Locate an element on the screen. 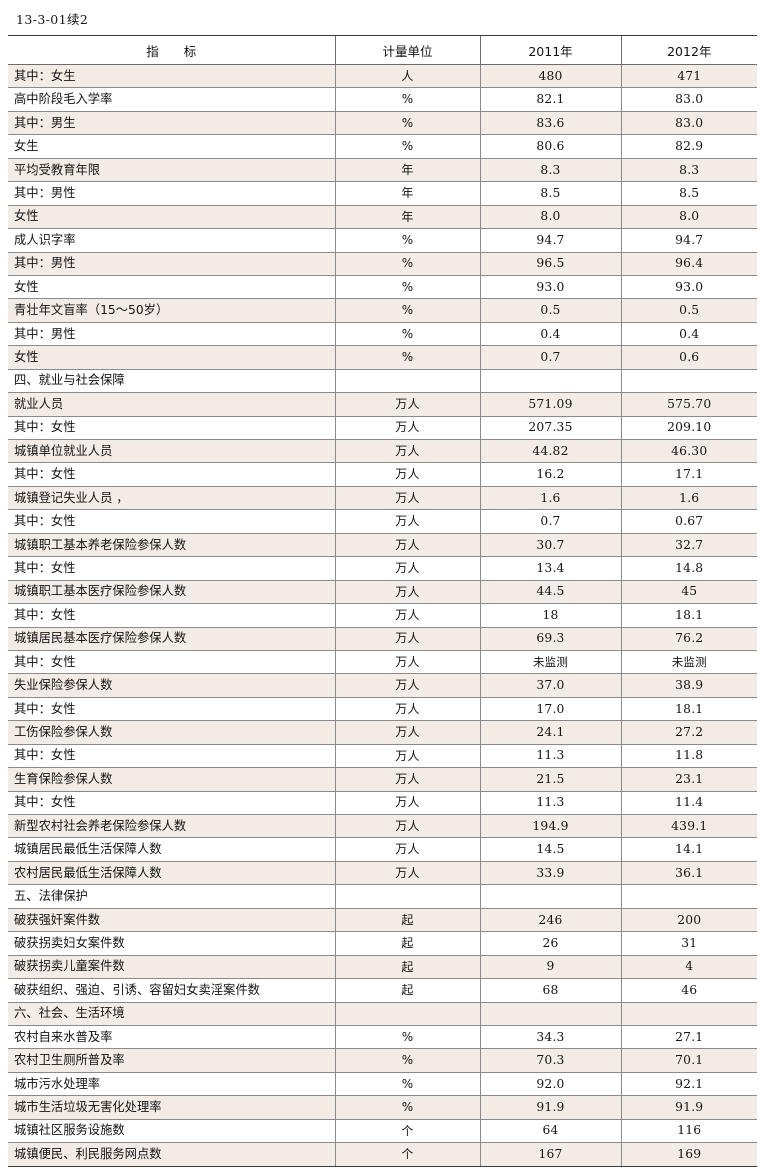 The height and width of the screenshot is (1167, 765). value-cell-2012: 70.1 is located at coordinates (688, 1060).